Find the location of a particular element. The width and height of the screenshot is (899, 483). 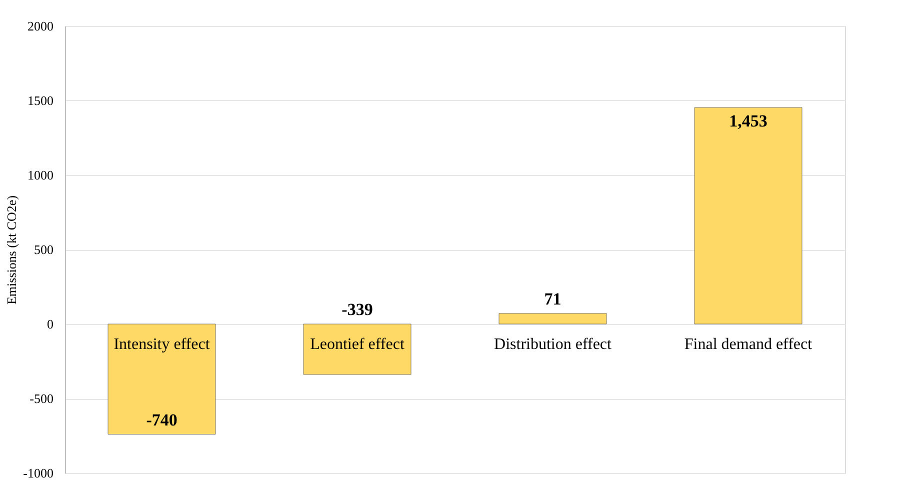

data-label: -740 is located at coordinates (162, 420).